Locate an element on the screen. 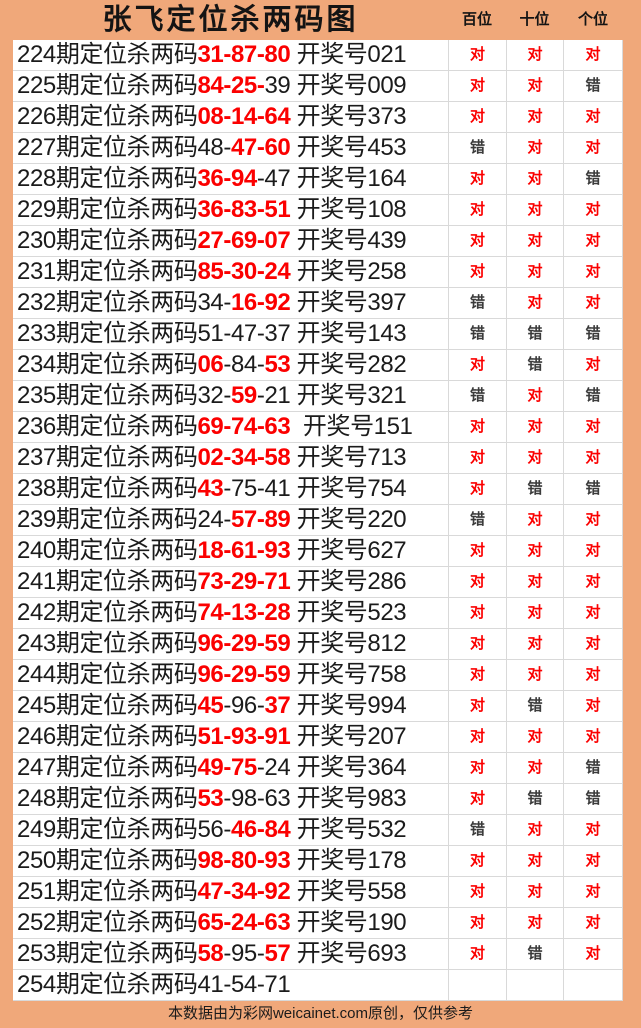 This screenshot has height=1028, width=641. row-text-segment: -96- is located at coordinates (244, 705).